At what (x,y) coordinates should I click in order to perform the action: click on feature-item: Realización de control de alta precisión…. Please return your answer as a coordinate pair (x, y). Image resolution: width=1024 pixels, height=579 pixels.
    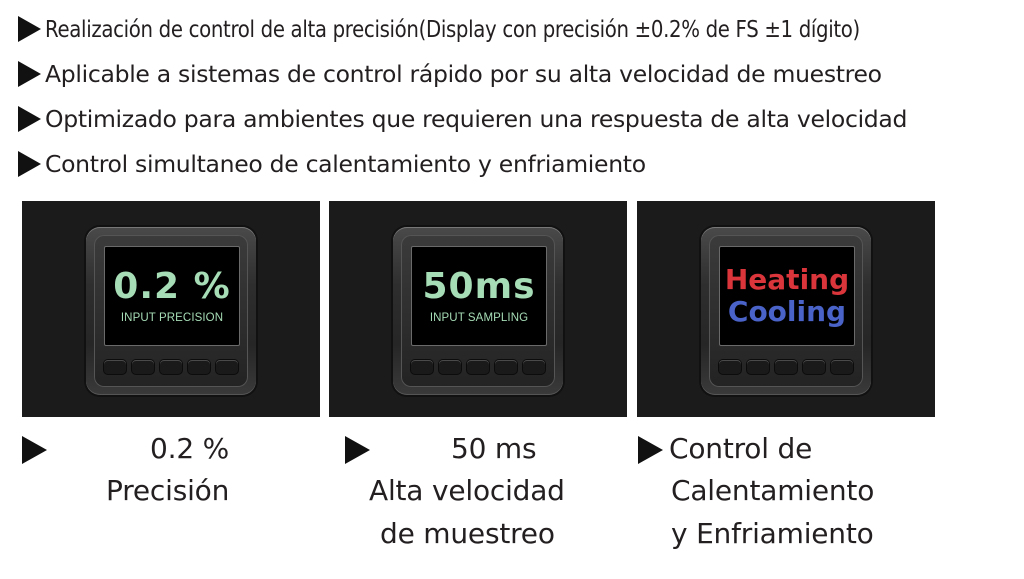
    Looking at the image, I should click on (518, 28).